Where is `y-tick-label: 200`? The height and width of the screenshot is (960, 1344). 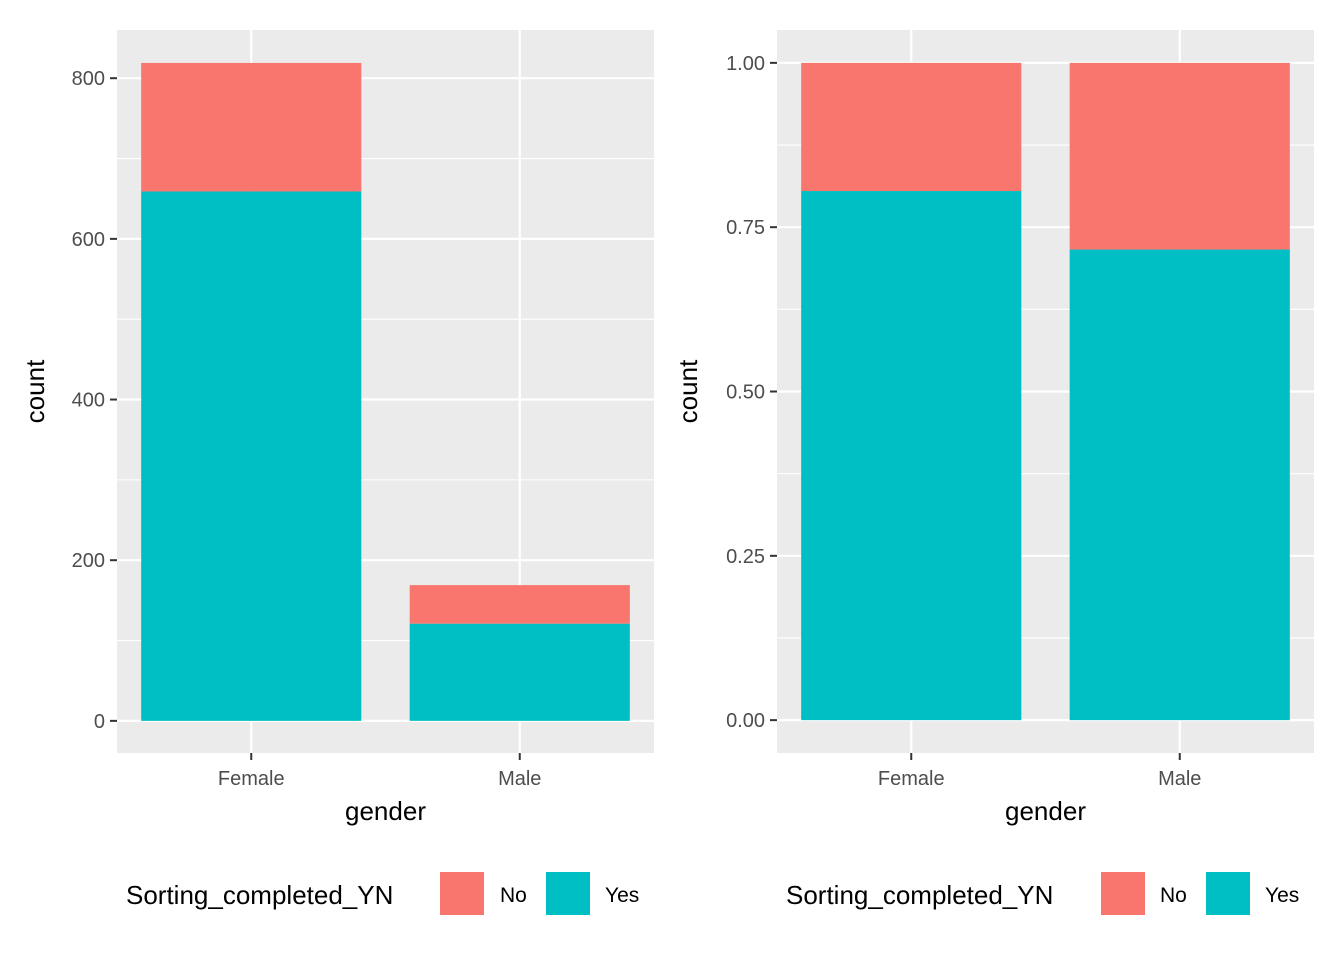
y-tick-label: 200 is located at coordinates (88, 561).